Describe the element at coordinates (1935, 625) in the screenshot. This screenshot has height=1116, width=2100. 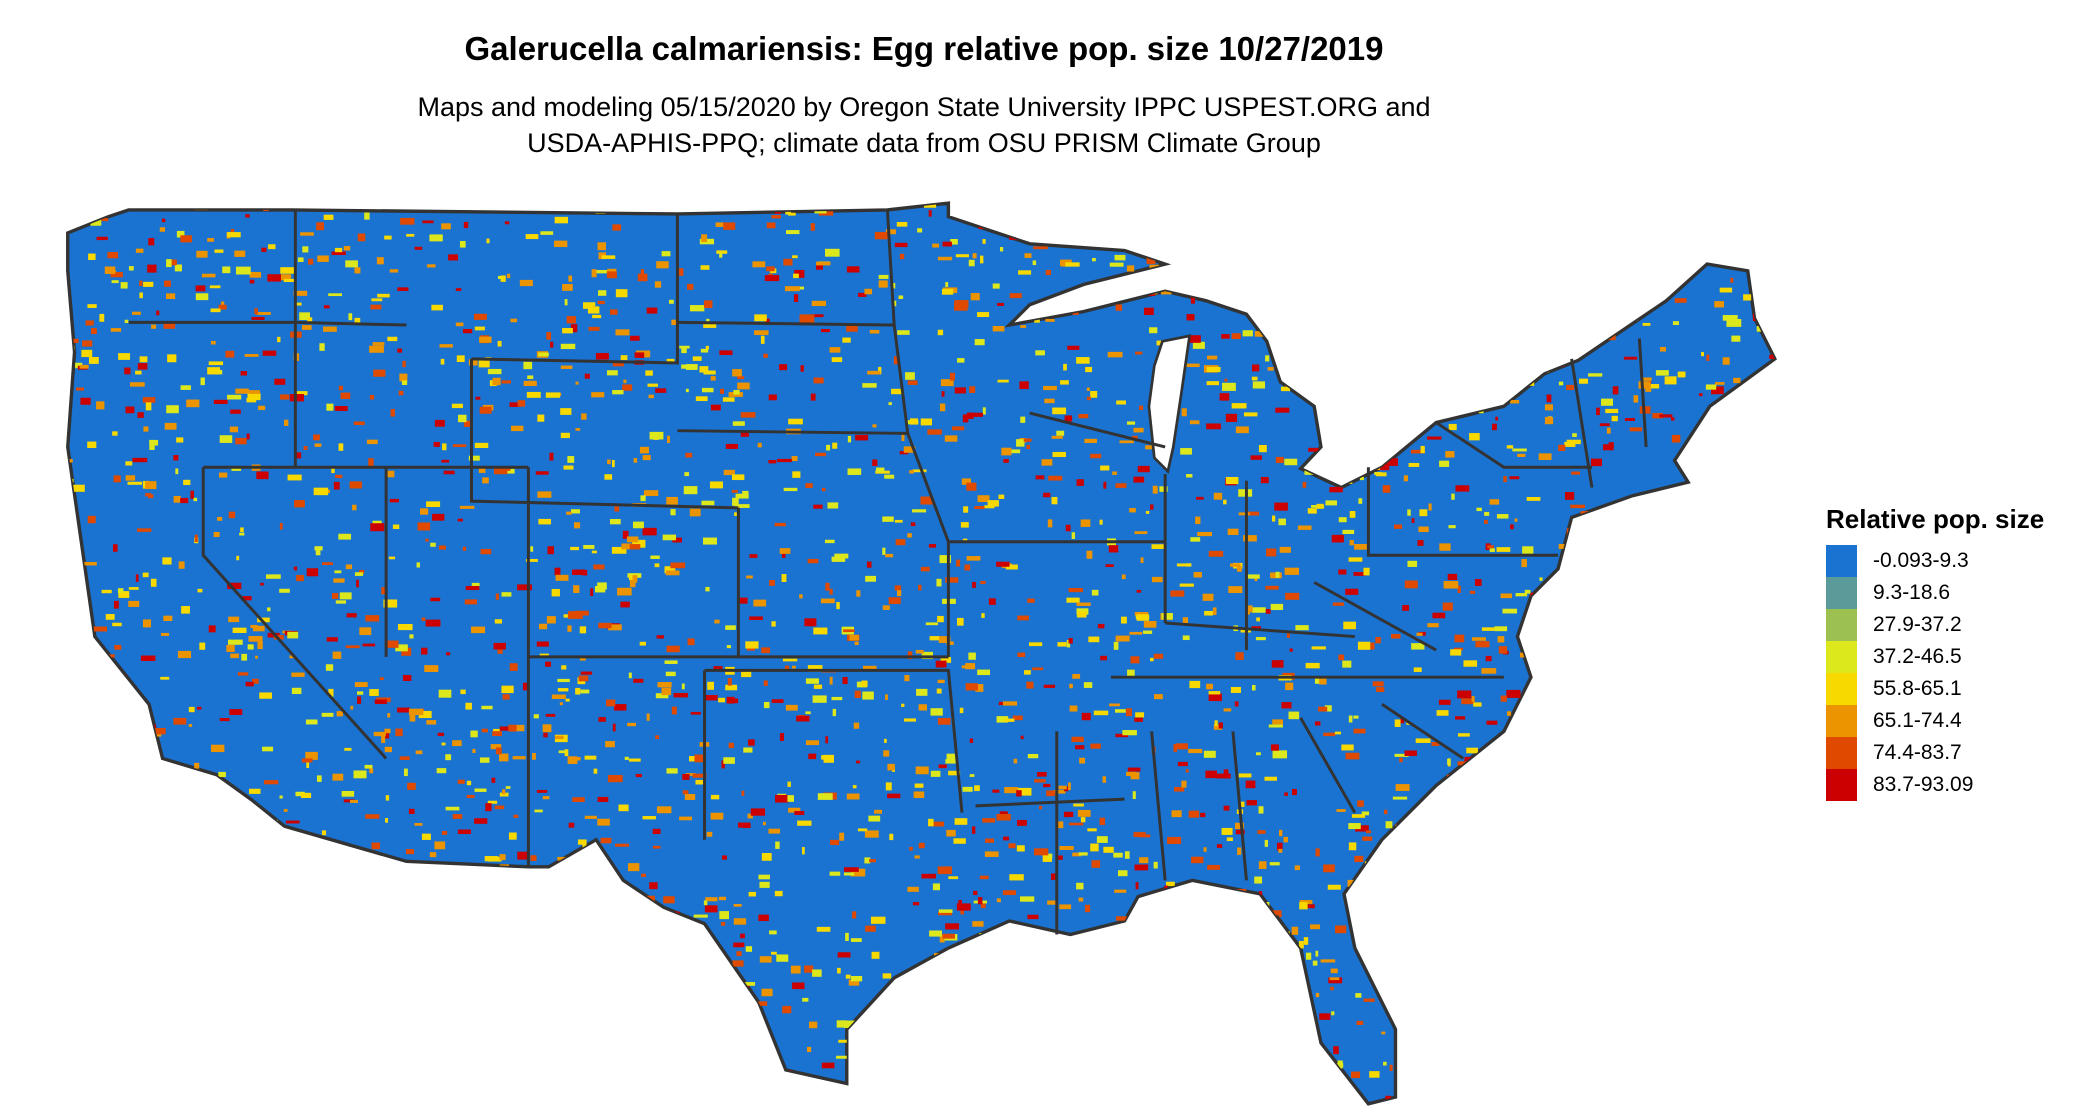
I see `legend-item: 27.9-37.2` at that location.